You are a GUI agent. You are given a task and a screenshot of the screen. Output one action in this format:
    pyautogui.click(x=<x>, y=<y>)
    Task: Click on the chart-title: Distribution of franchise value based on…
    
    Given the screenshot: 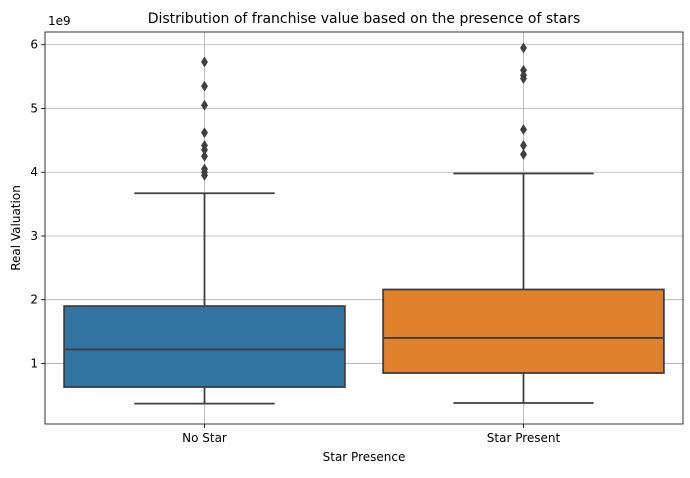 What is the action you would take?
    pyautogui.click(x=364, y=19)
    